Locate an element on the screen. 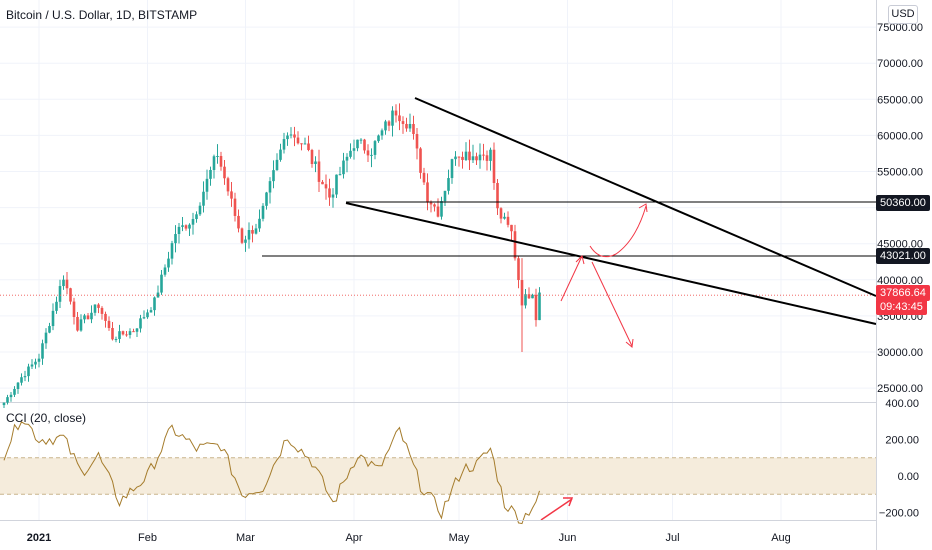 This screenshot has width=932, height=550. level-tag-upper: 50360.00 is located at coordinates (903, 203).